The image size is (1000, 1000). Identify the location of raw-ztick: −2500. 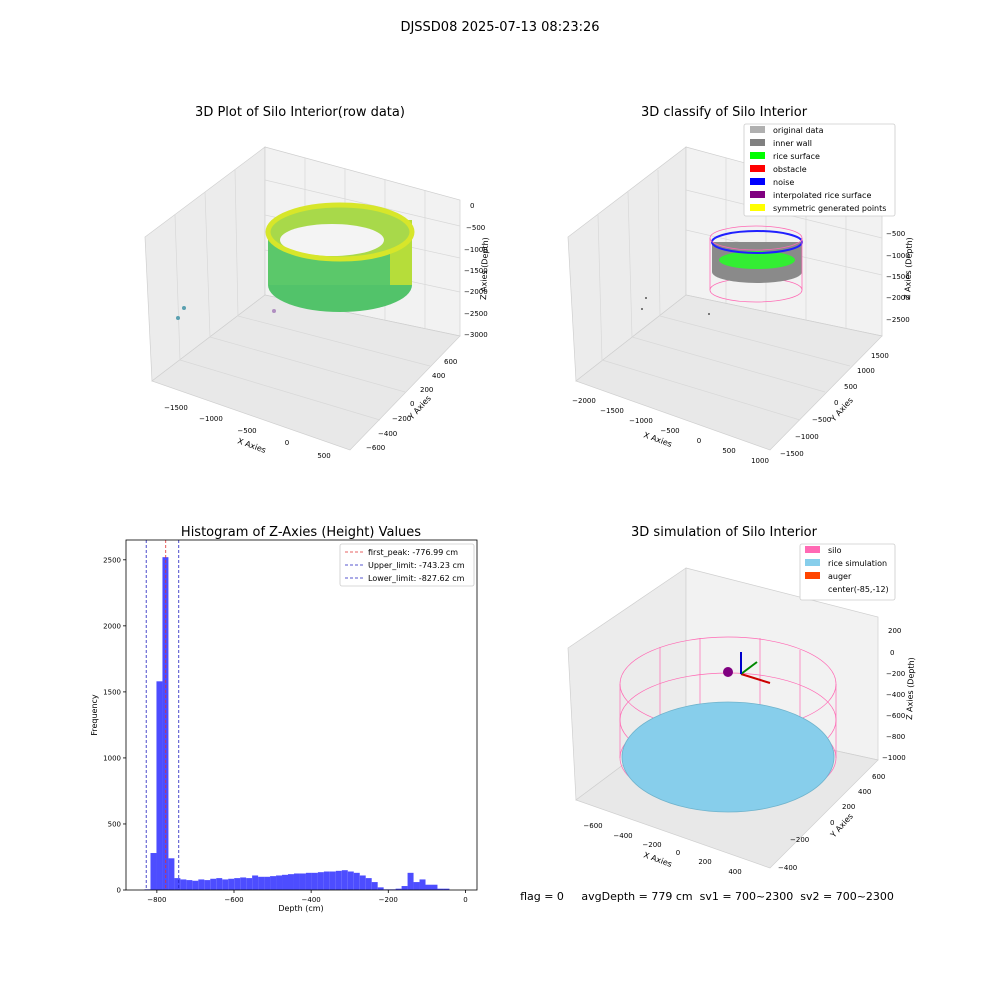
(476, 314).